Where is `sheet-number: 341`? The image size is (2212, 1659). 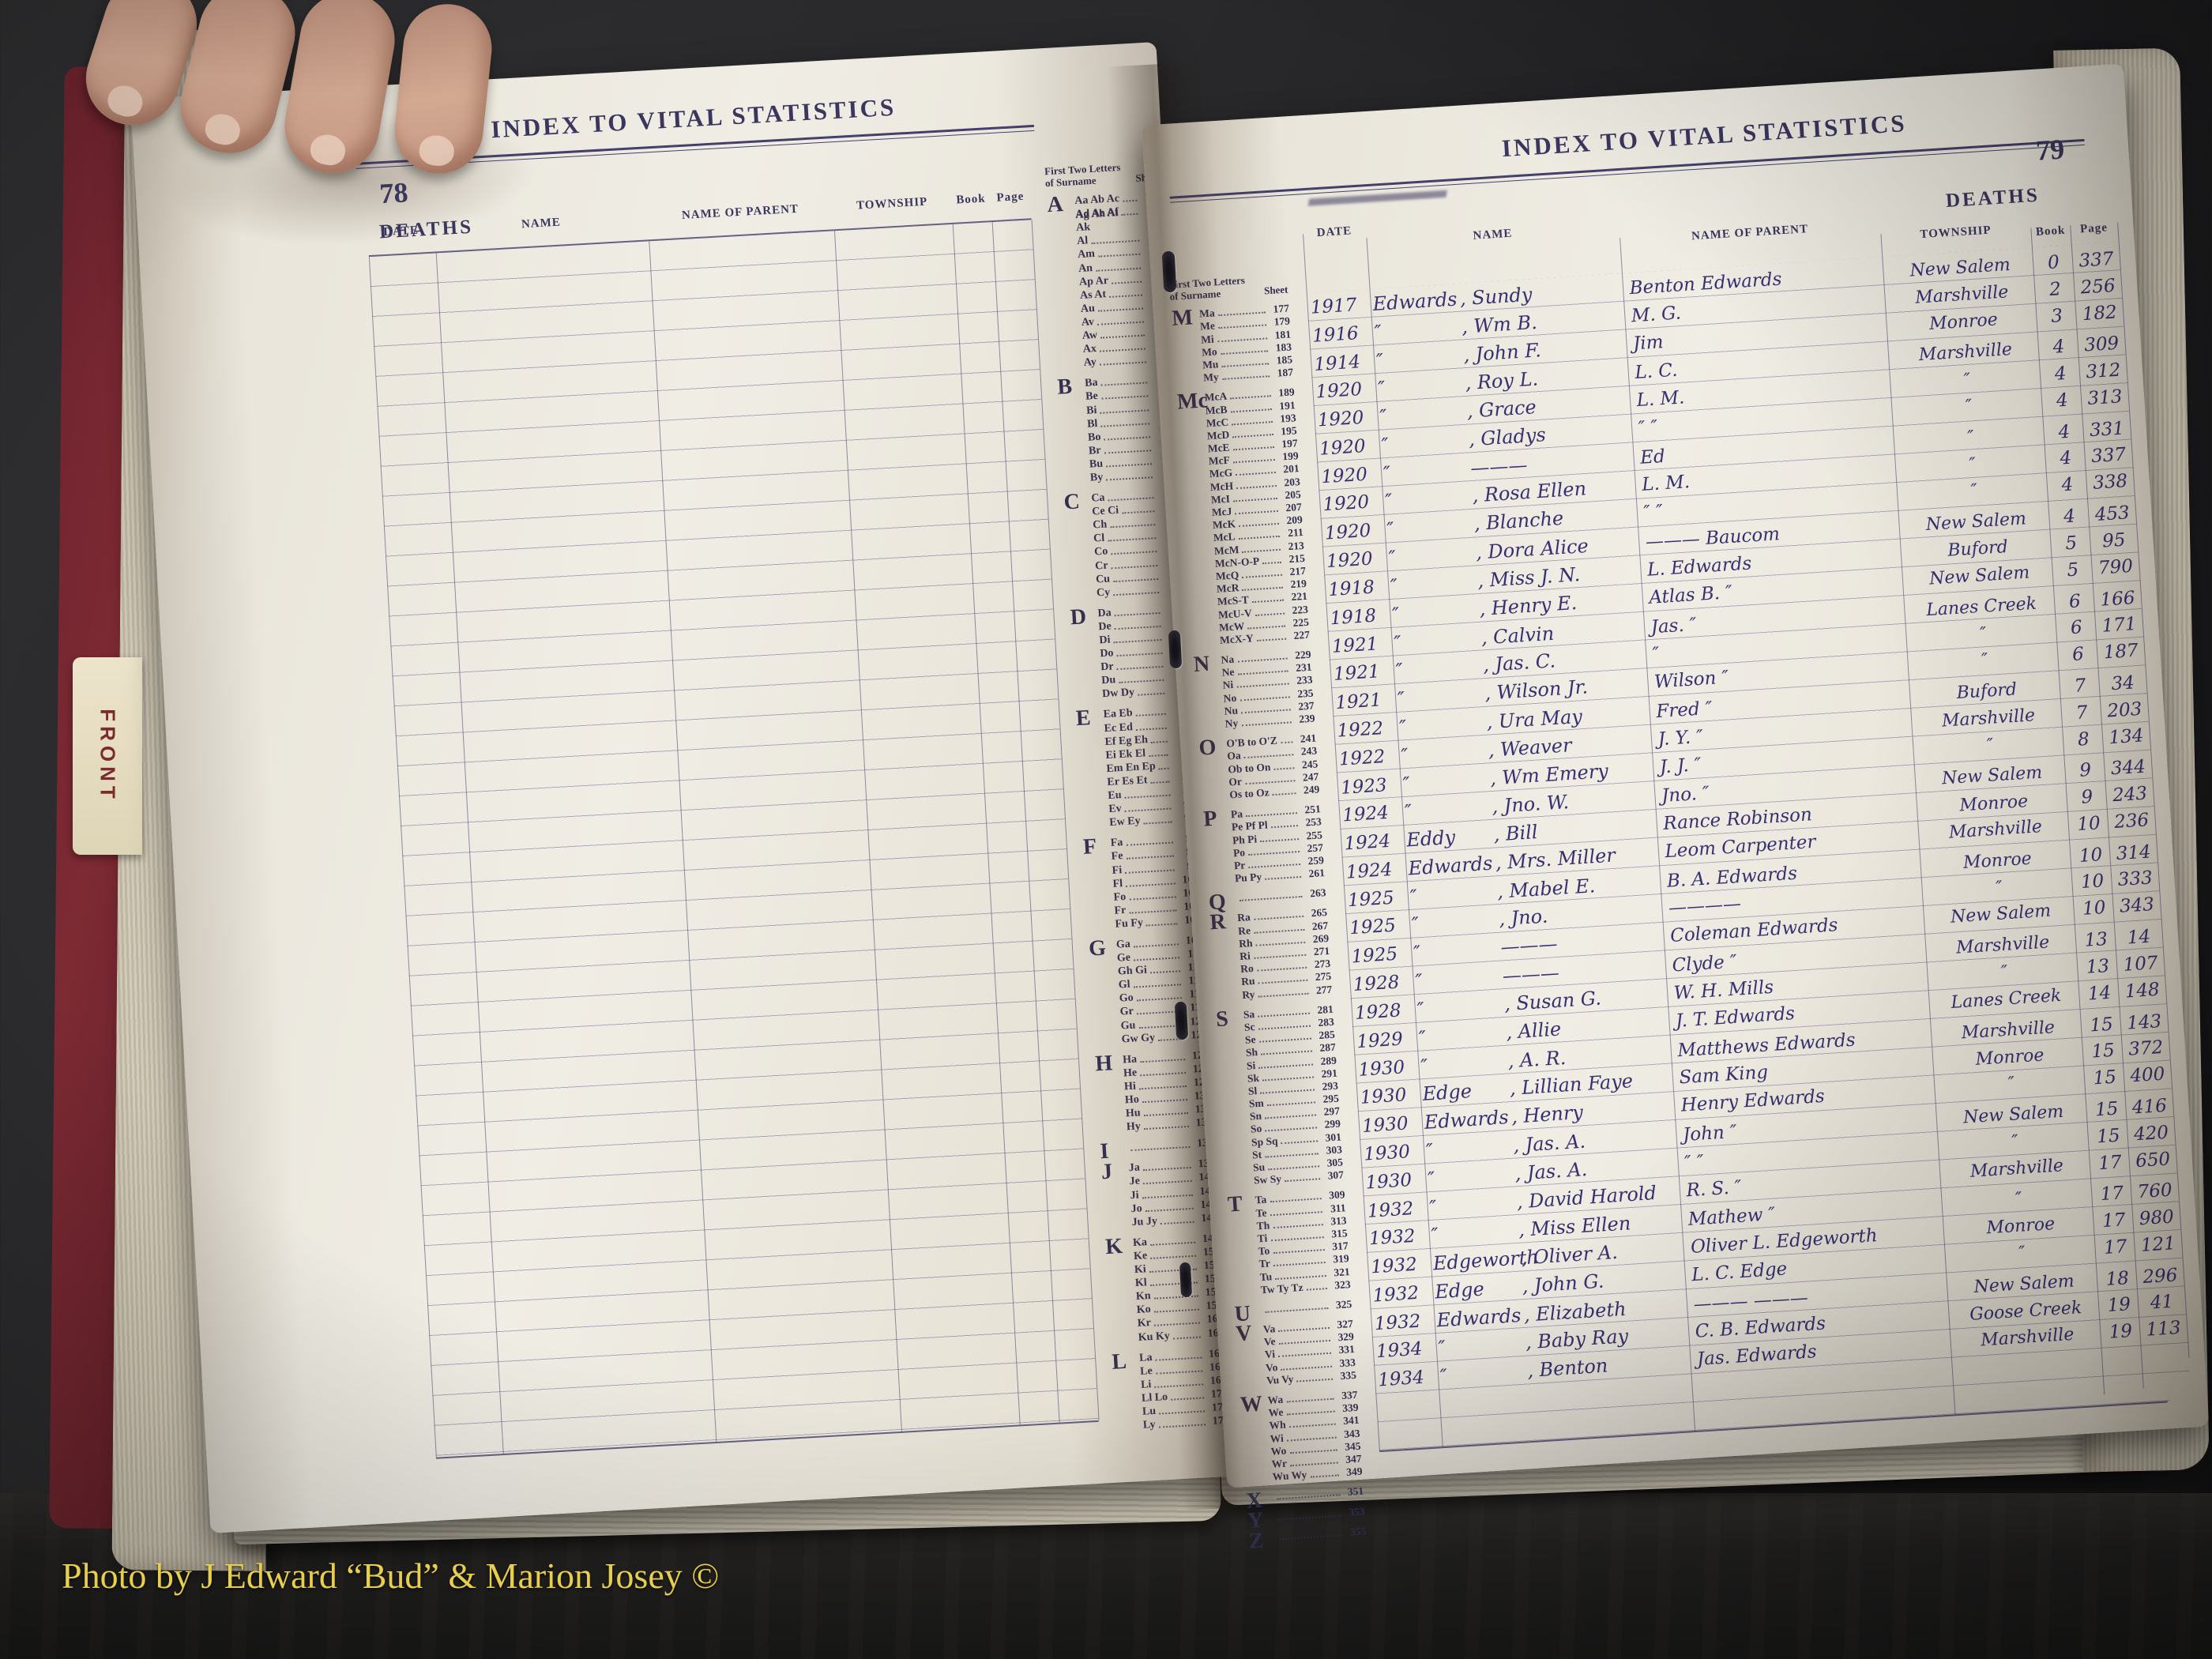
sheet-number: 341 is located at coordinates (1351, 1421).